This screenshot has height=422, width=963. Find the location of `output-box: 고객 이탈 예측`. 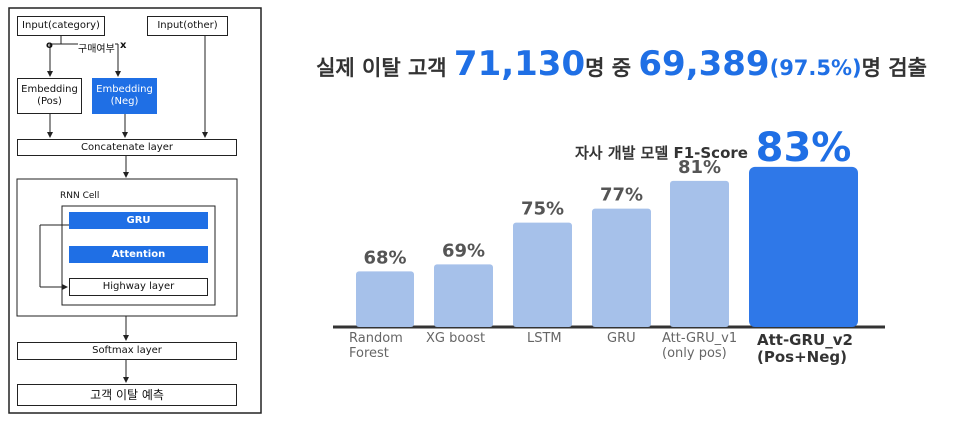

output-box: 고객 이탈 예측 is located at coordinates (127, 395).